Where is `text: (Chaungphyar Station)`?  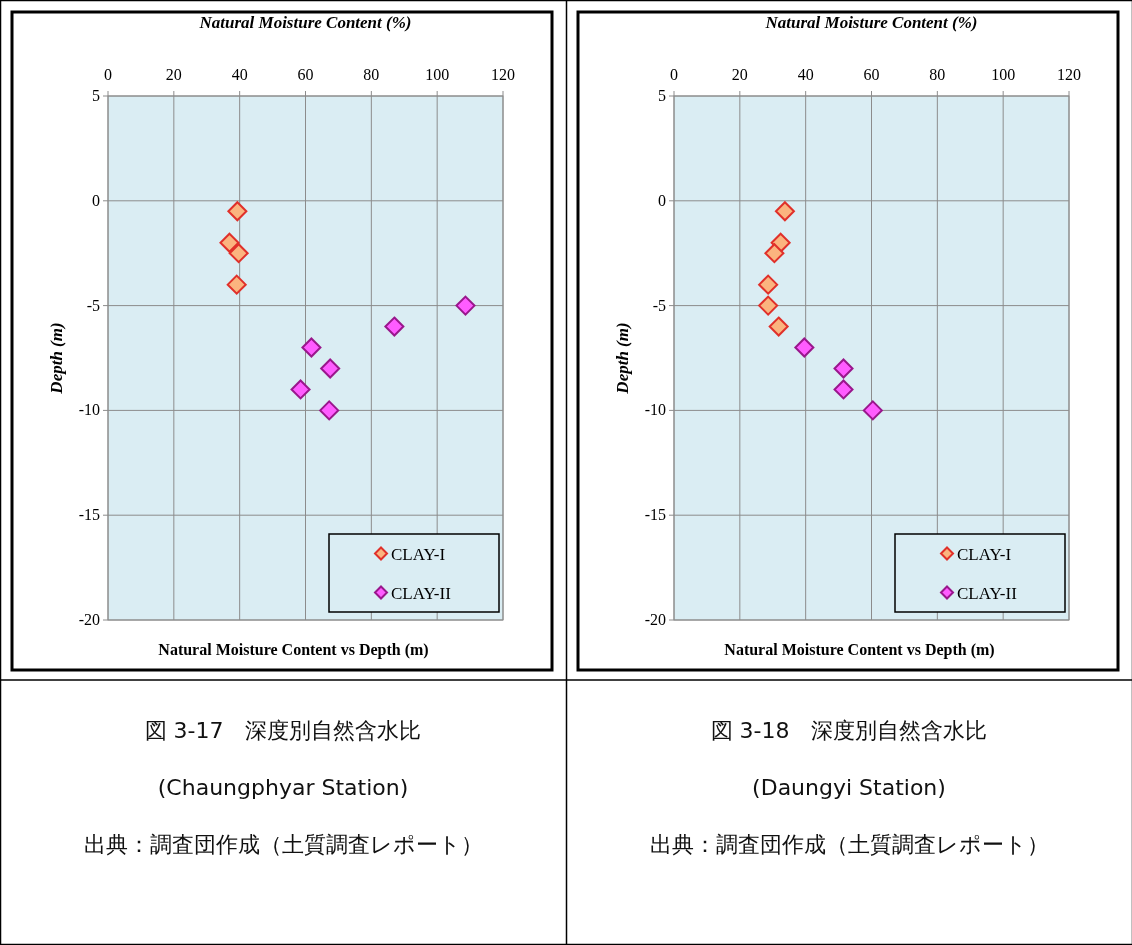
text: (Chaungphyar Station) is located at coordinates (283, 787).